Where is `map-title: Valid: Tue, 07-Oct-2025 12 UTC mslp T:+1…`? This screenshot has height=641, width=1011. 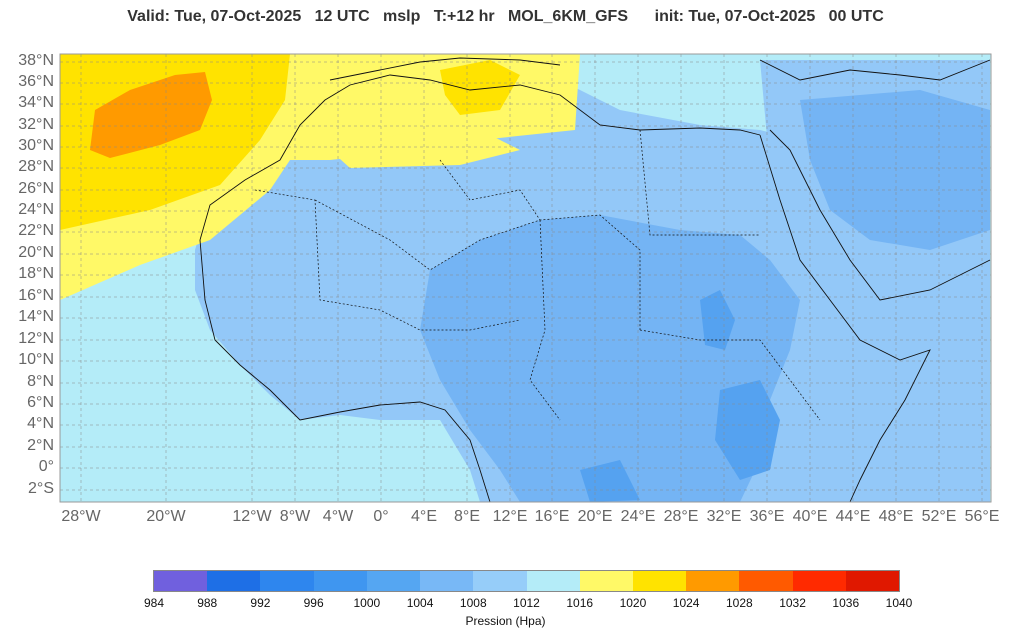 map-title: Valid: Tue, 07-Oct-2025 12 UTC mslp T:+1… is located at coordinates (505, 16).